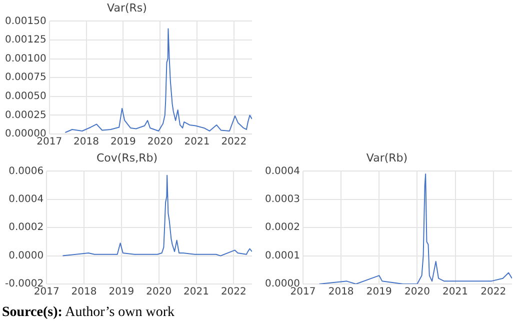 The image size is (520, 329). I want to click on y-tick-label: 0.00150, so click(25, 21).